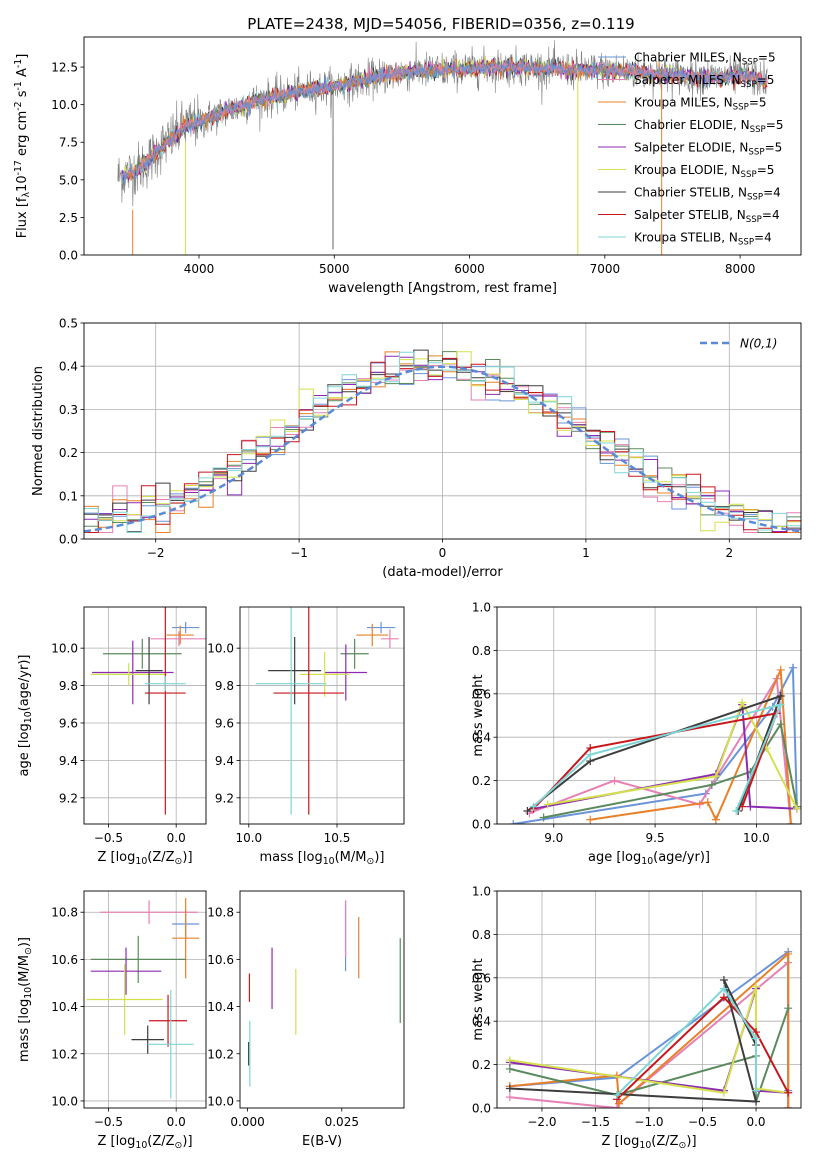  Describe the element at coordinates (322, 1141) in the screenshot. I see `x-axis-label: E(B-V)` at that location.